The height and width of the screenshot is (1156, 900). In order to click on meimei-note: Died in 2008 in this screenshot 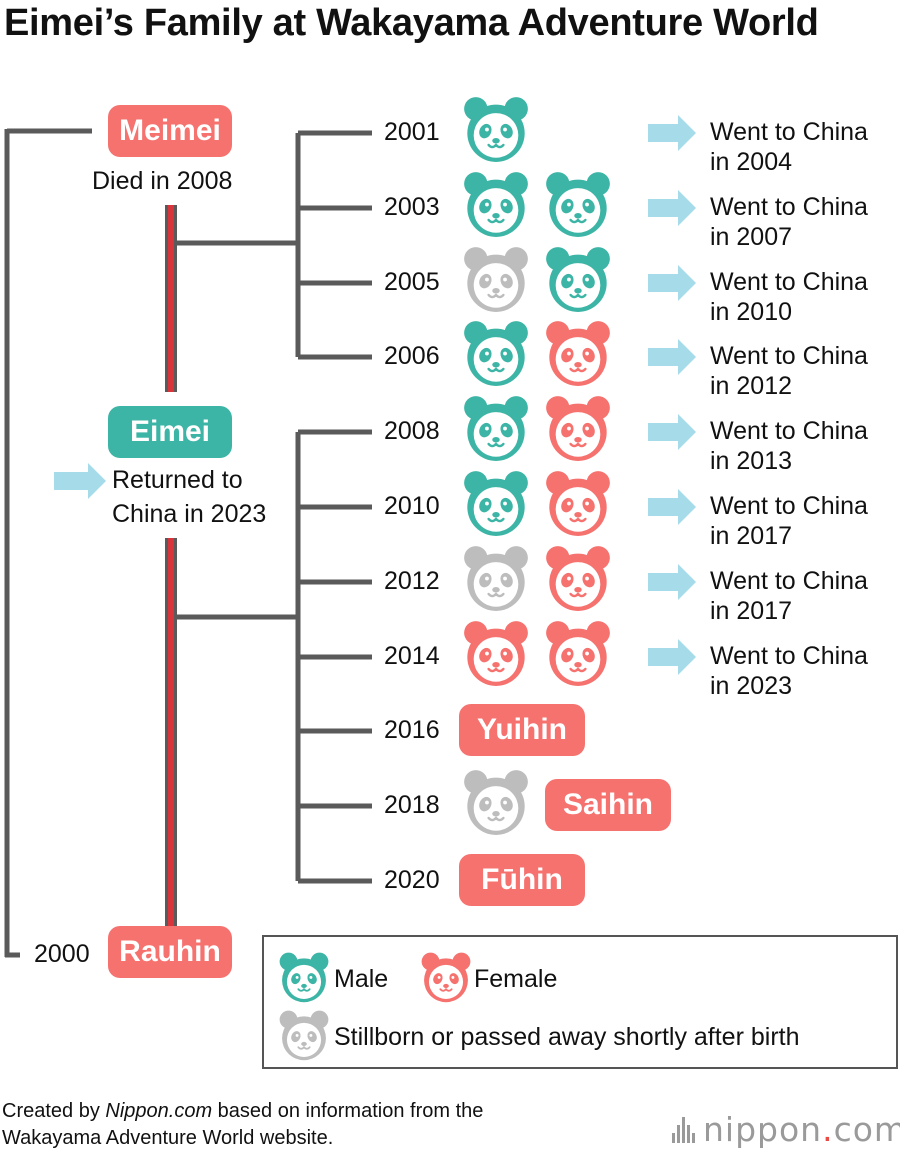, I will do `click(162, 181)`.